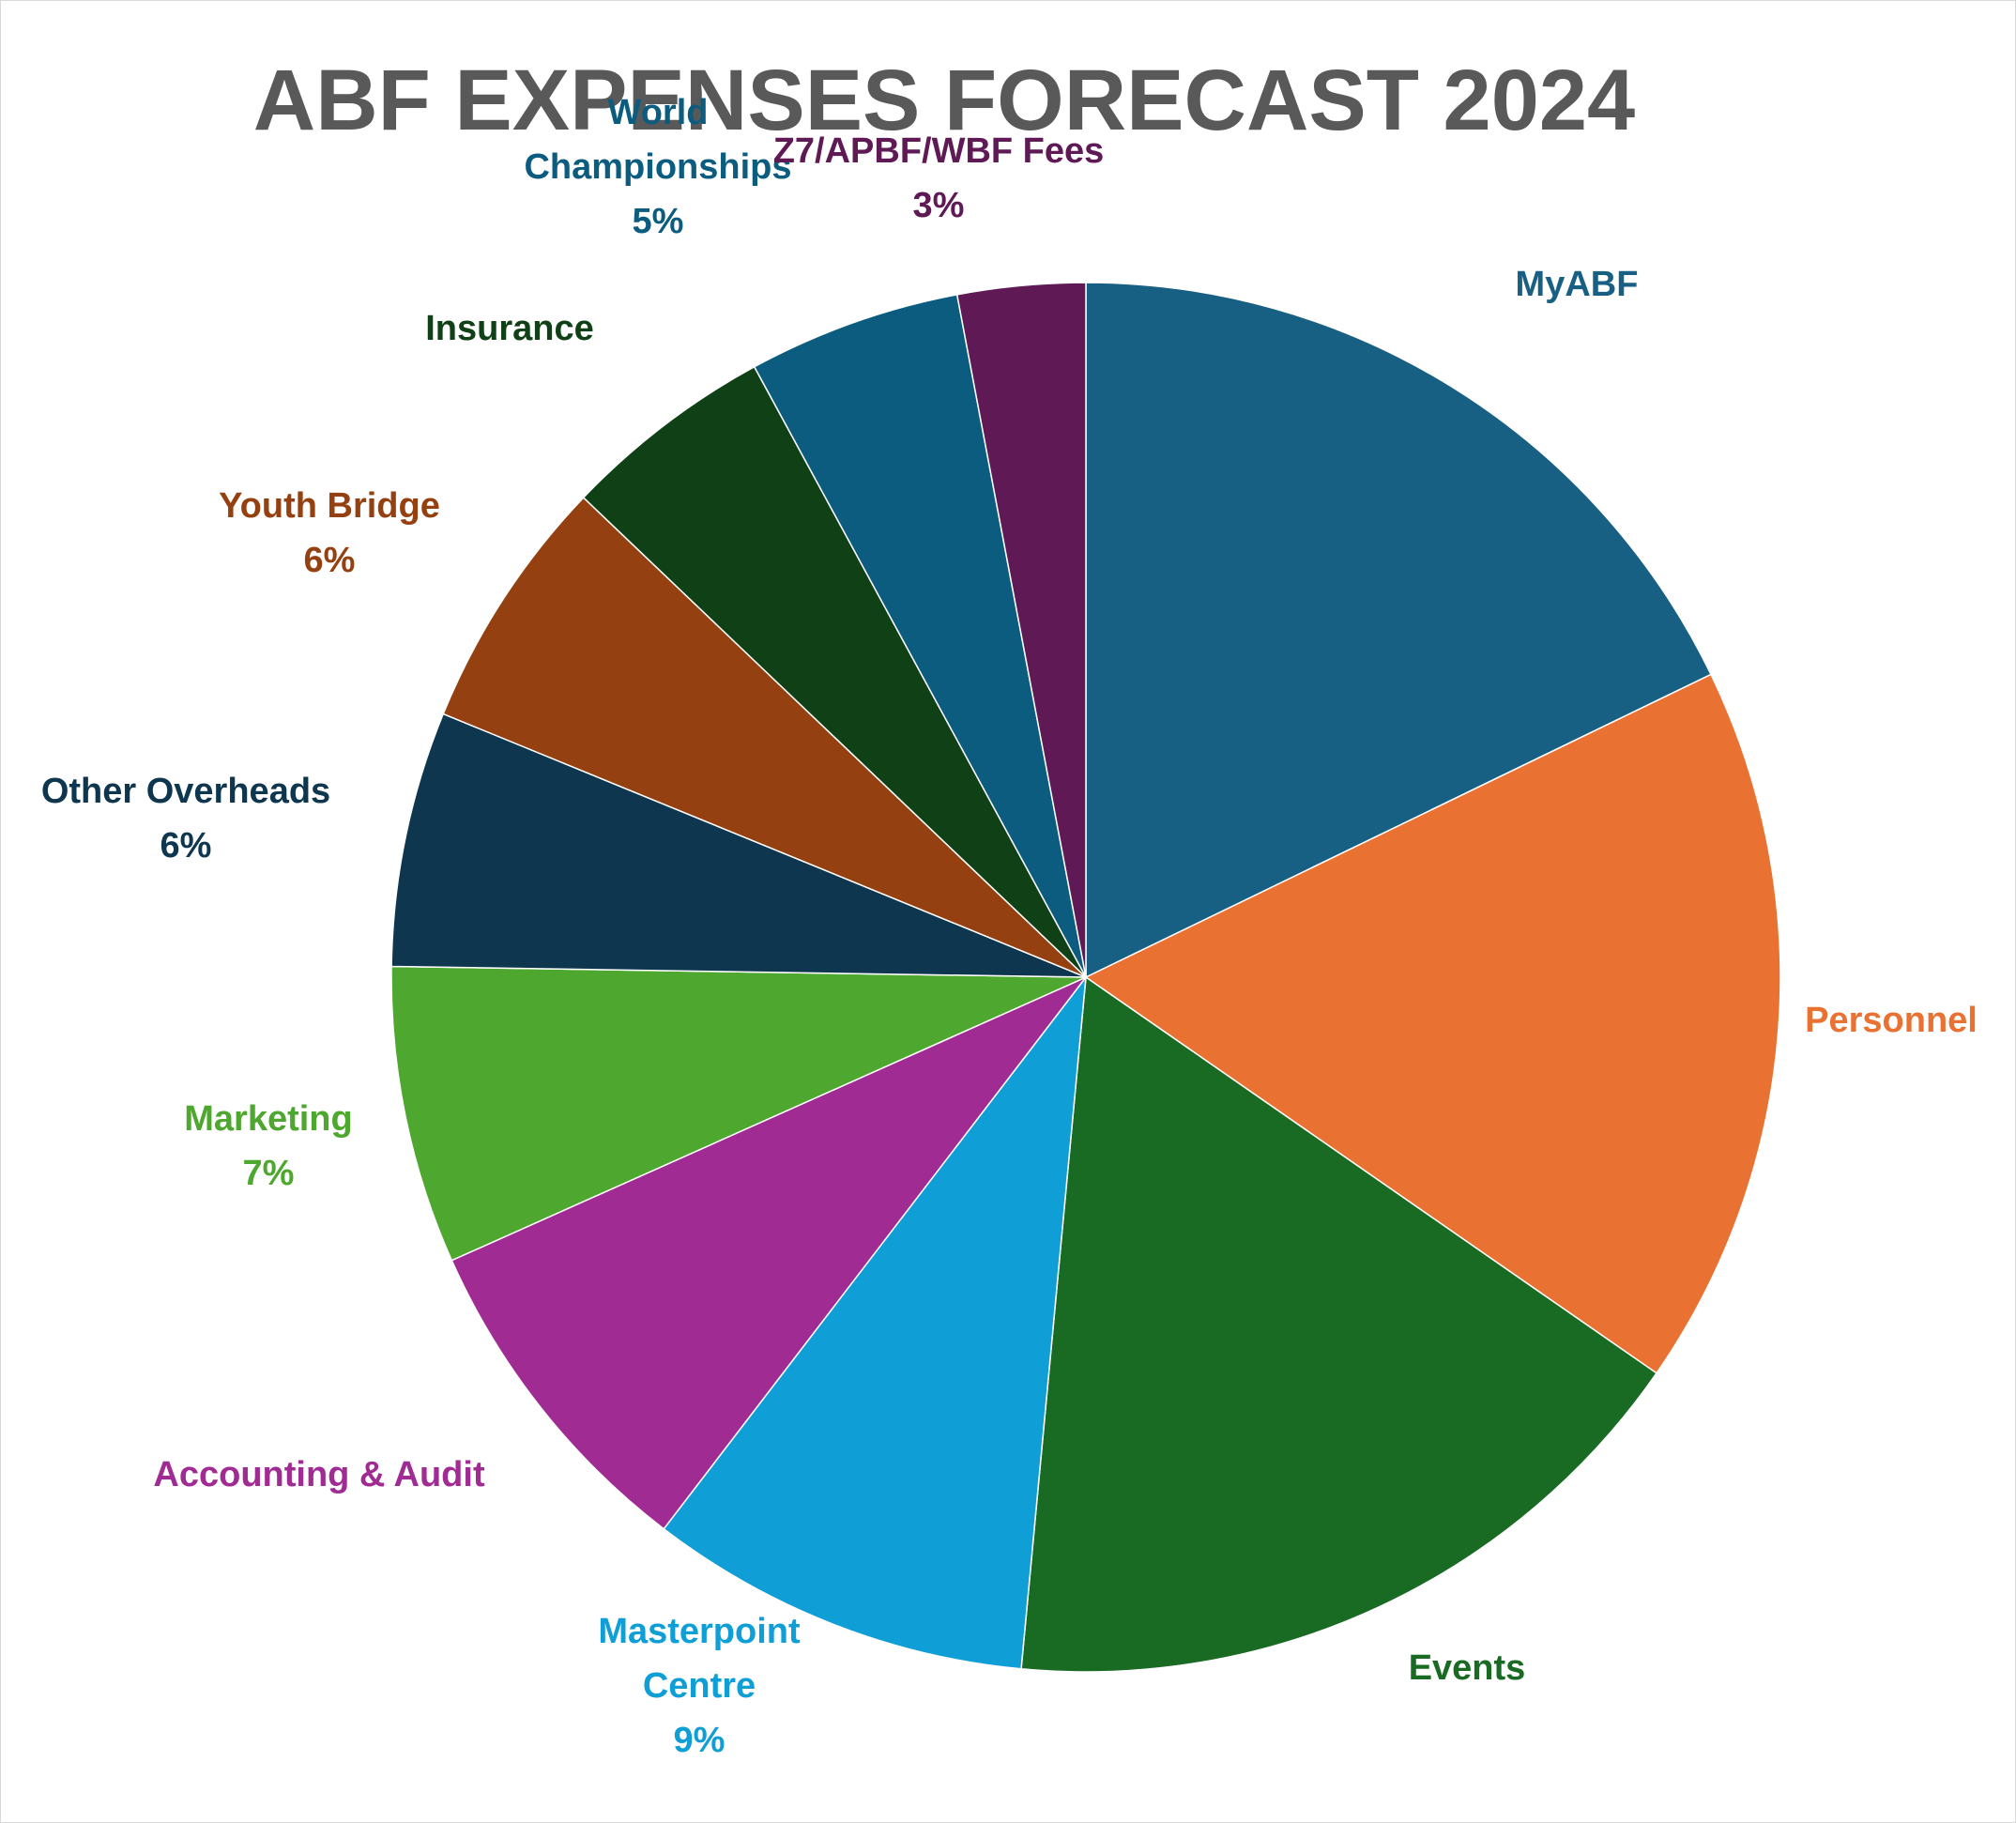 This screenshot has width=2016, height=1823. Describe the element at coordinates (1577, 284) in the screenshot. I see `slice-label-myabf: MyABF` at that location.